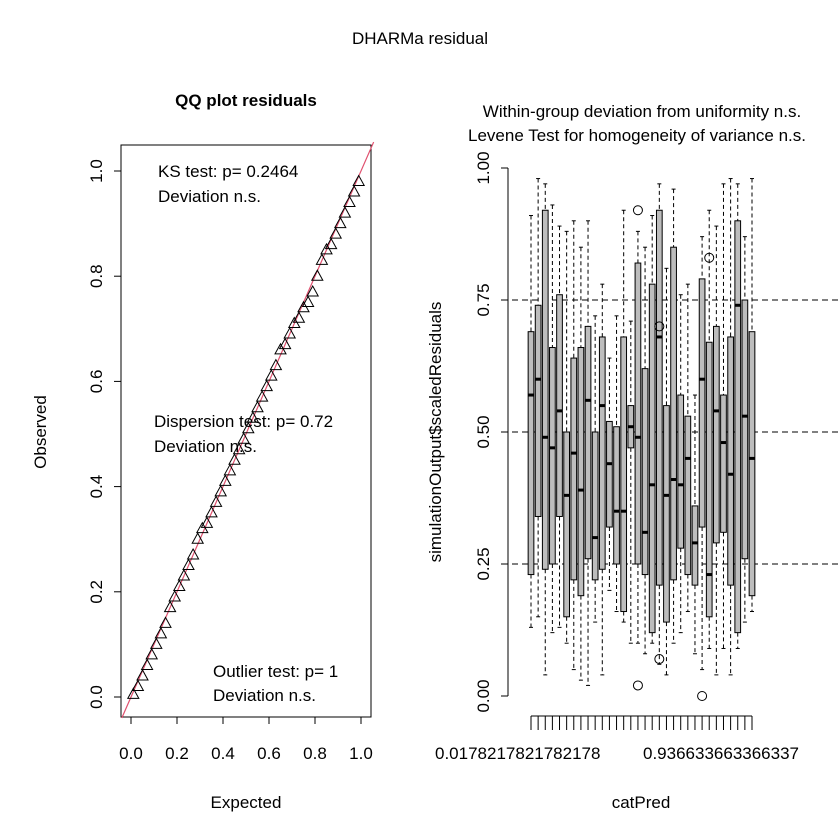 This screenshot has height=840, width=840. What do you see at coordinates (517, 753) in the screenshot?
I see `box-x-tick-label-first: 0.0178217821782178` at bounding box center [517, 753].